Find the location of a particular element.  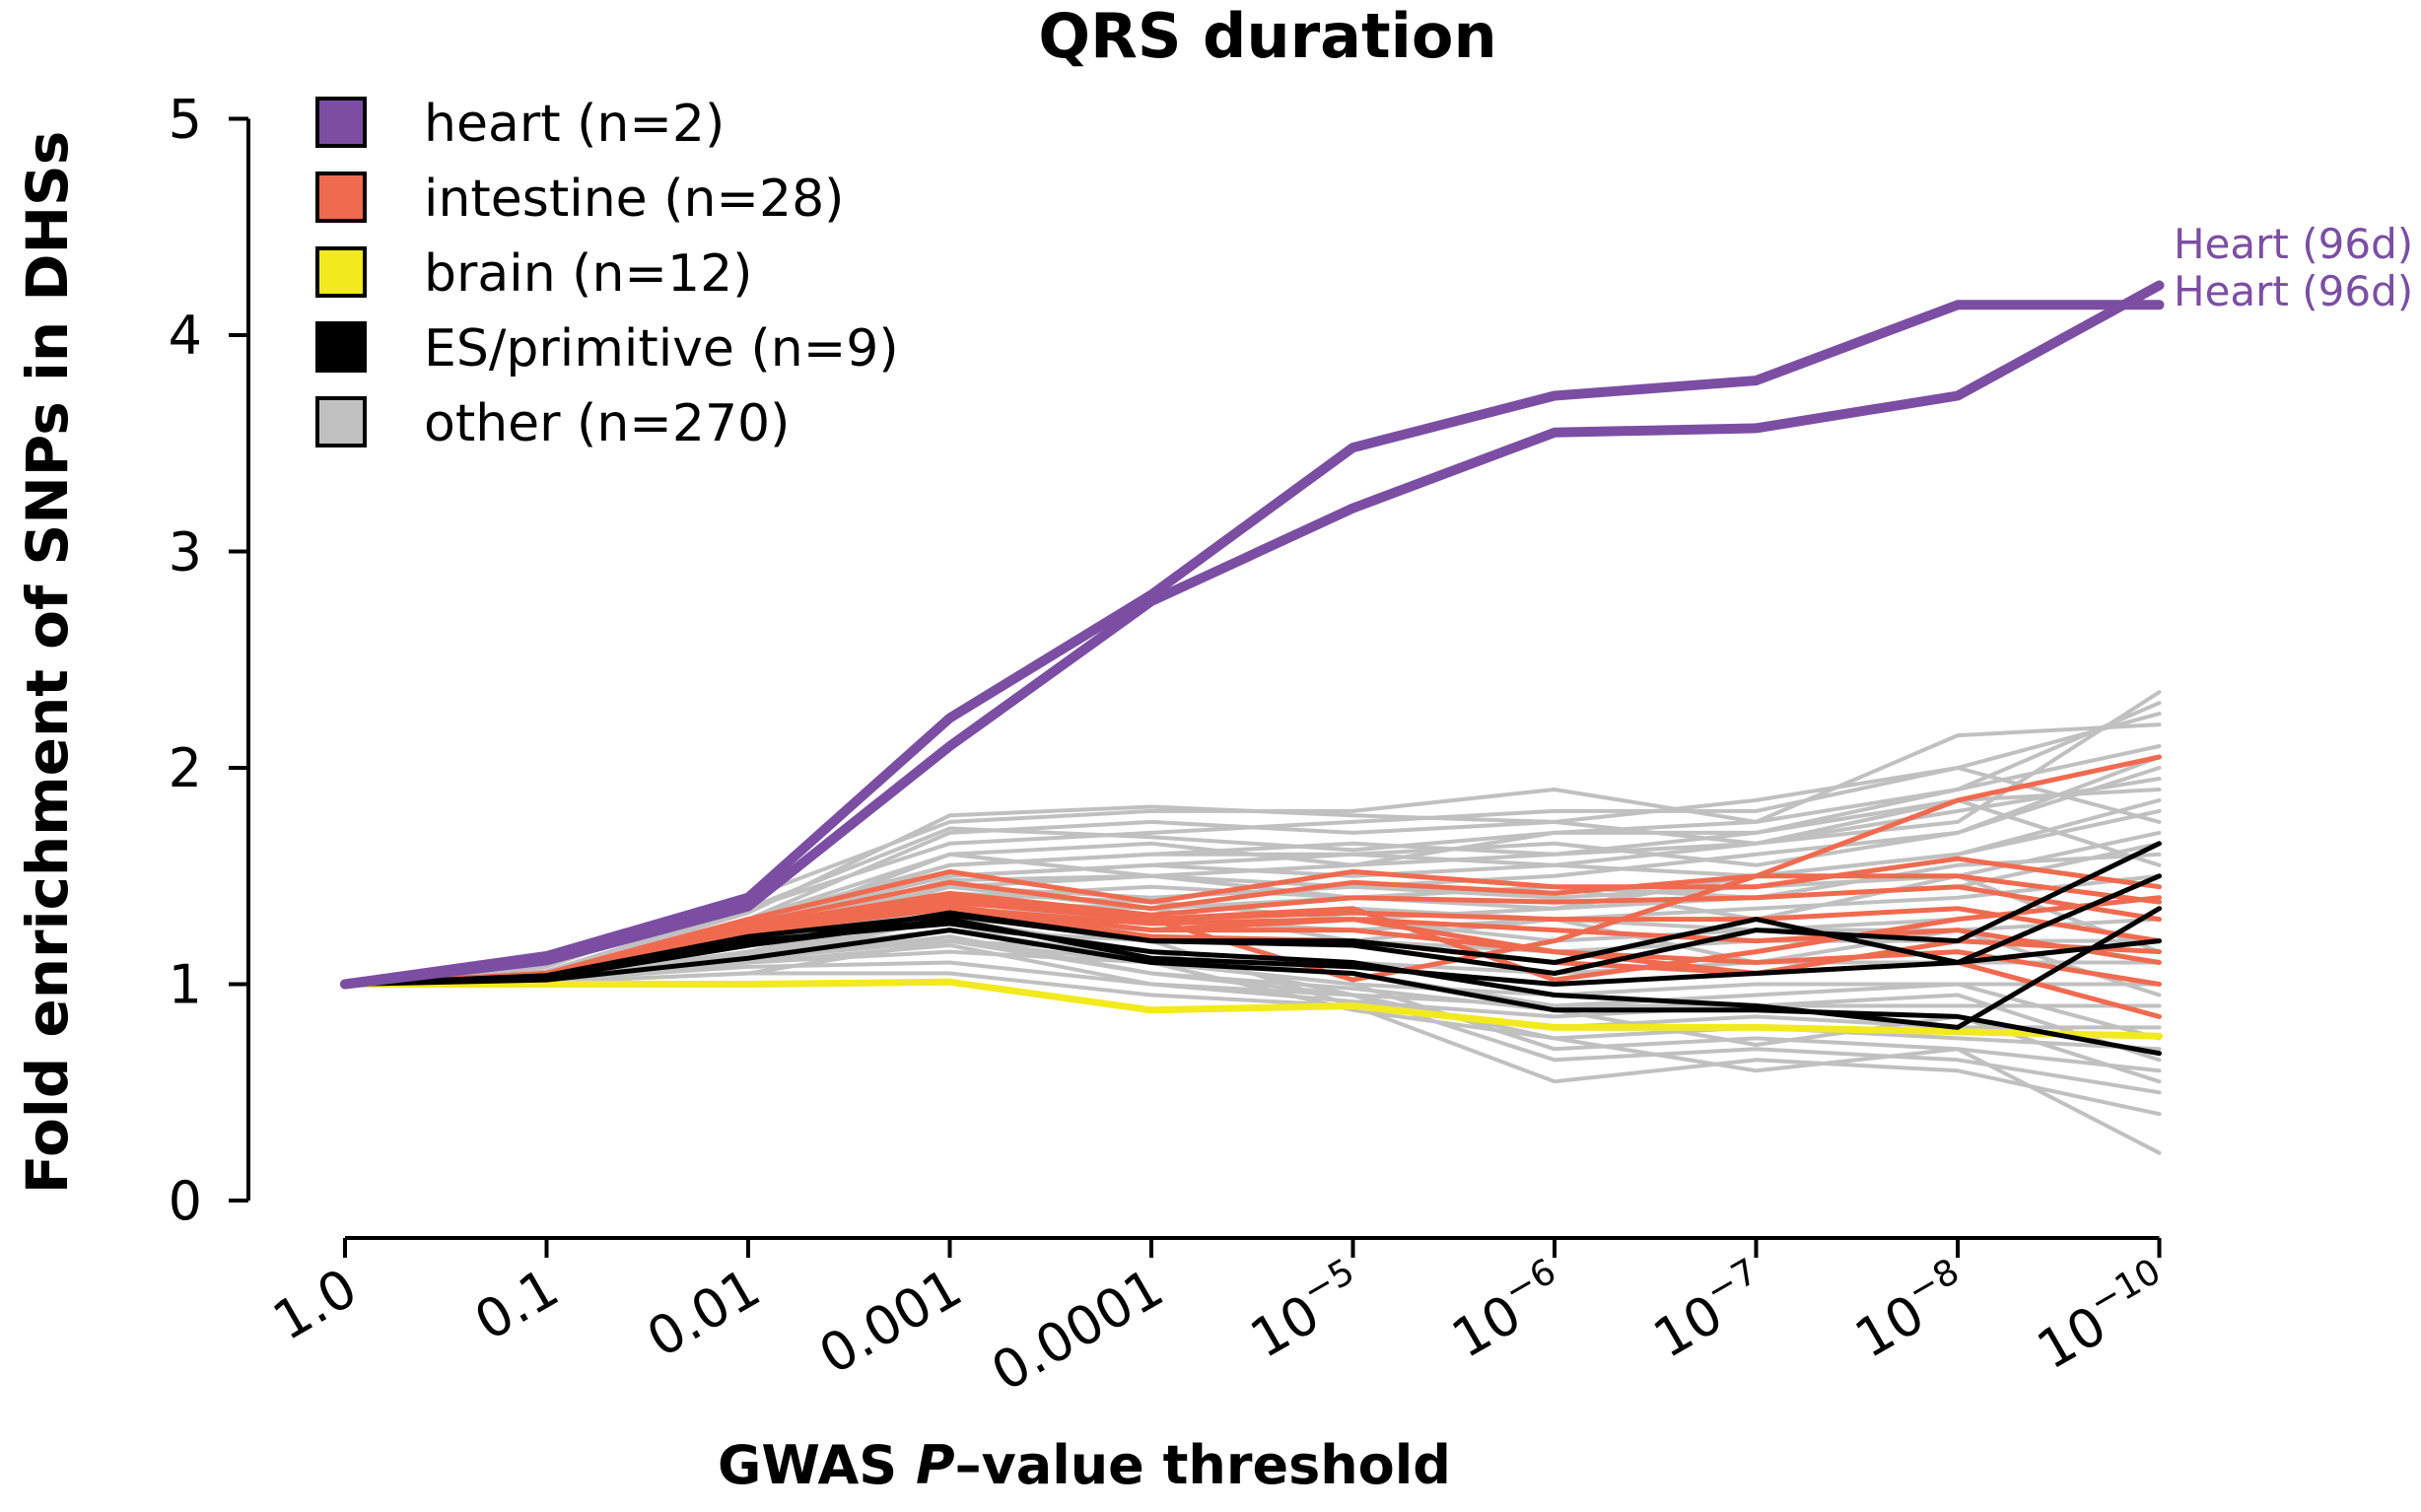

y-tick-label: 3 is located at coordinates (185, 552).